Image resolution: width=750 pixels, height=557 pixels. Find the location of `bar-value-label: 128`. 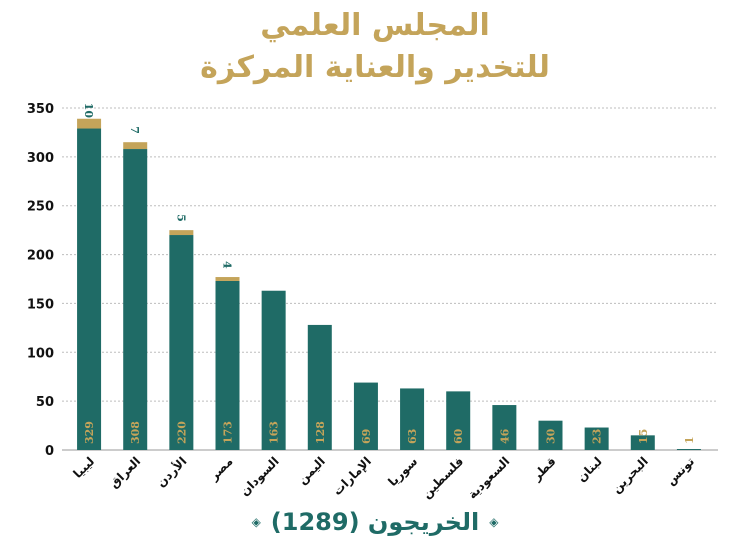

bar-value-label: 128 is located at coordinates (320, 432).